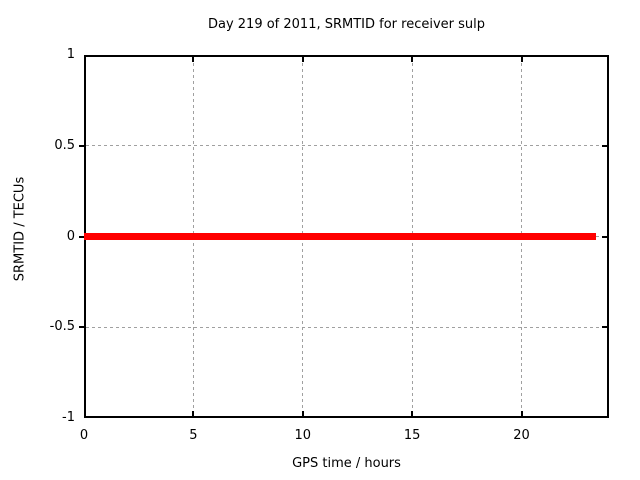  I want to click on series-line-srmtid, so click(340, 236).